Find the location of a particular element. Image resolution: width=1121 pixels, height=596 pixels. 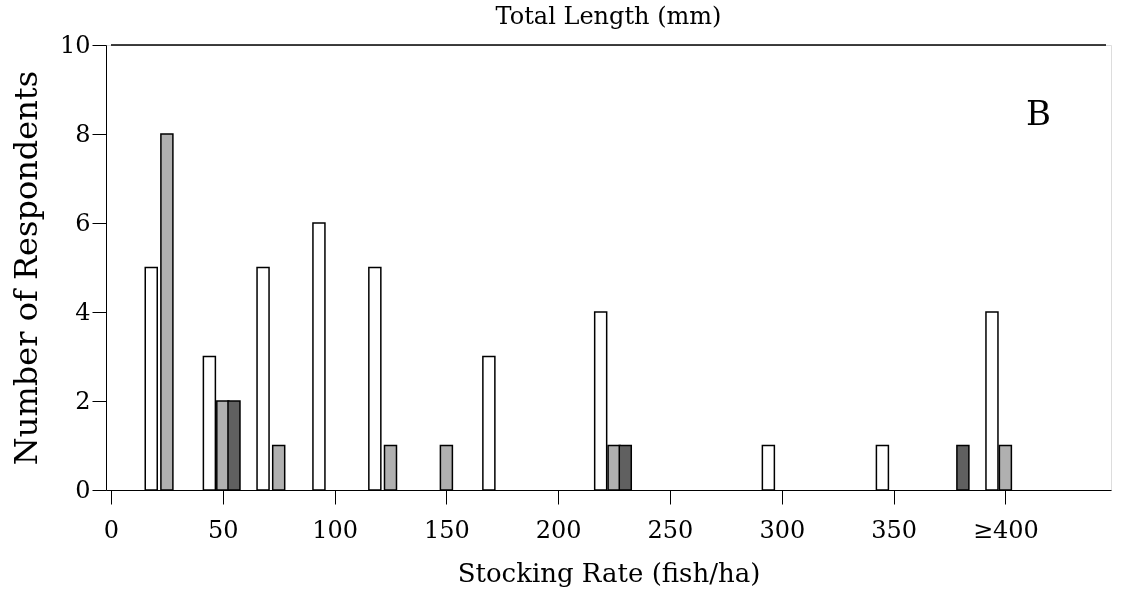

y-tick-label: 8 is located at coordinates (83, 133).